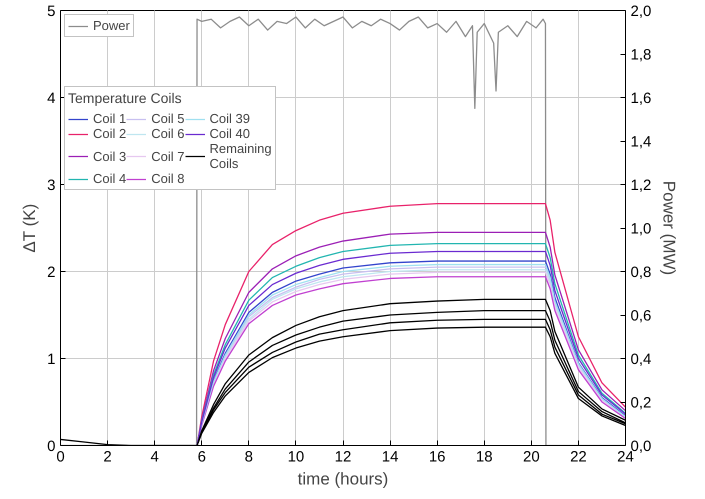 This screenshot has height=499, width=705. I want to click on legend-label: Coil 7, so click(167, 156).